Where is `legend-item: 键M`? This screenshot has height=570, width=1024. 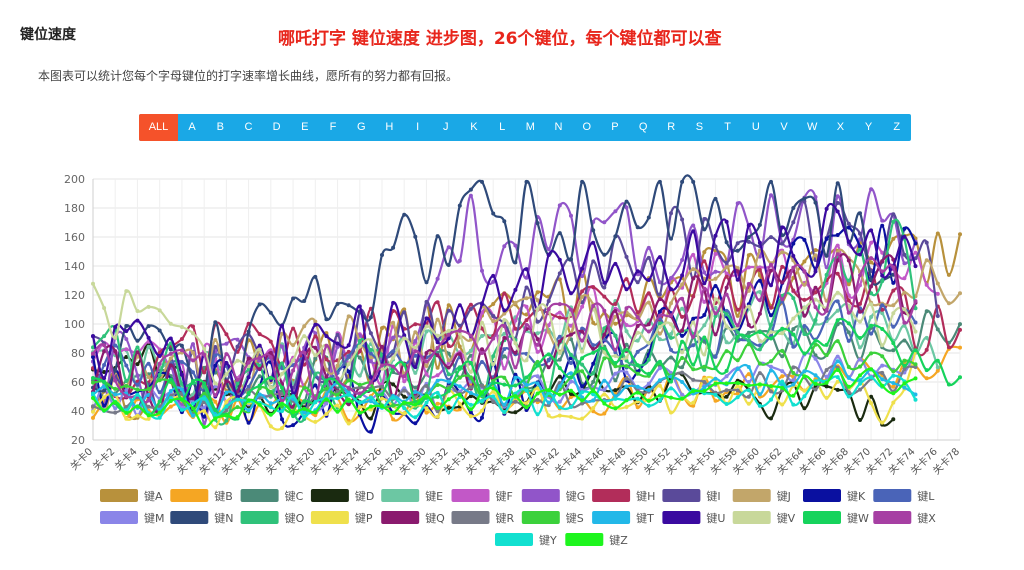 legend-item: 键M is located at coordinates (132, 518).